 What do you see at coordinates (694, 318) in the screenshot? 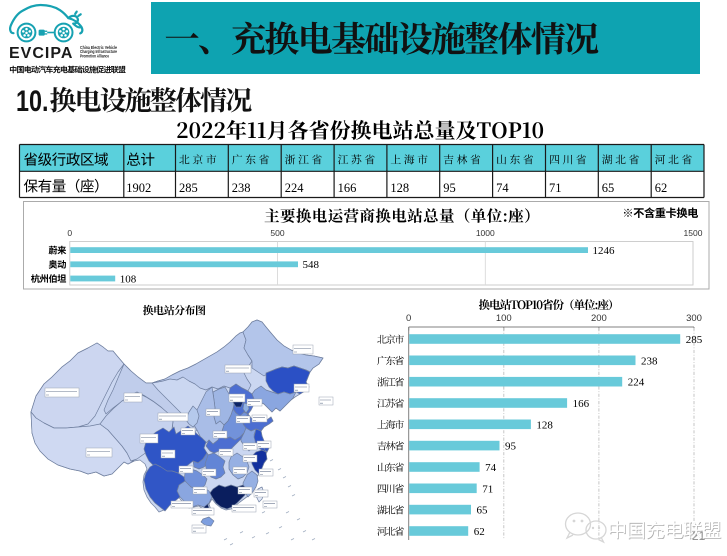
I see `svg-text: 300` at bounding box center [694, 318].